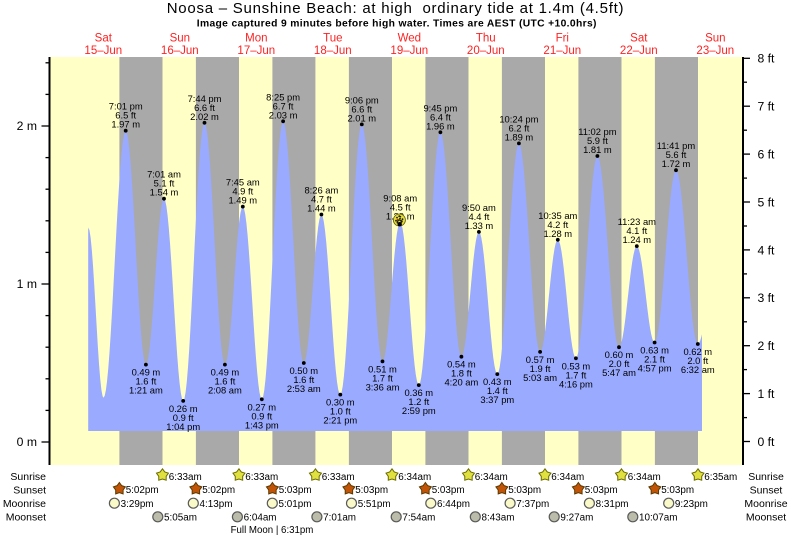  What do you see at coordinates (361, 108) in the screenshot?
I see `svg-text: 6.6 ft` at bounding box center [361, 108].